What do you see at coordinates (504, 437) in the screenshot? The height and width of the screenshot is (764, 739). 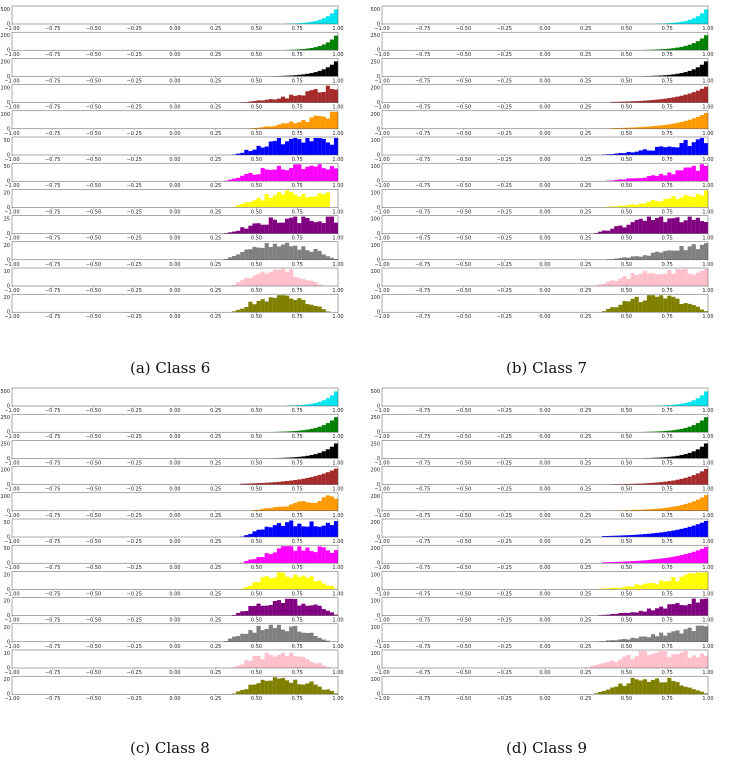 I see `x-tick-label: −0.25` at bounding box center [504, 437].